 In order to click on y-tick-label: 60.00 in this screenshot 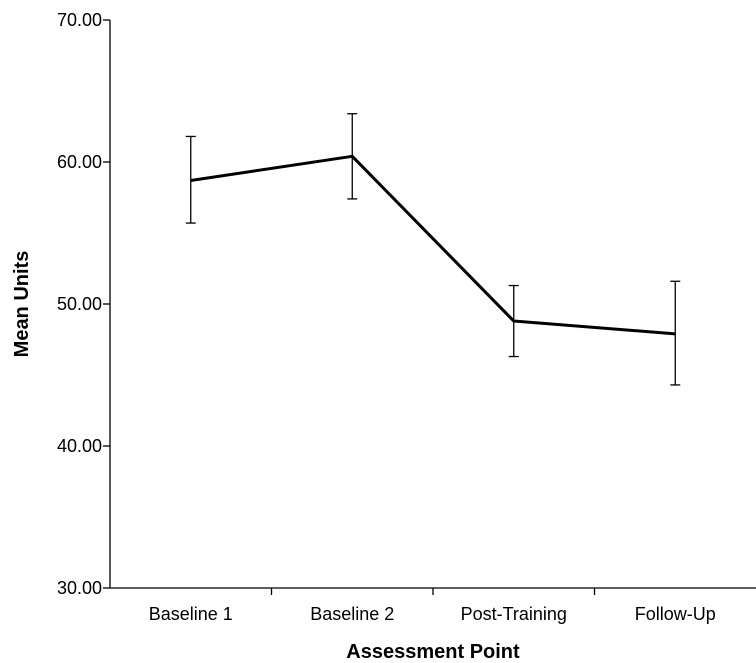, I will do `click(79, 162)`.